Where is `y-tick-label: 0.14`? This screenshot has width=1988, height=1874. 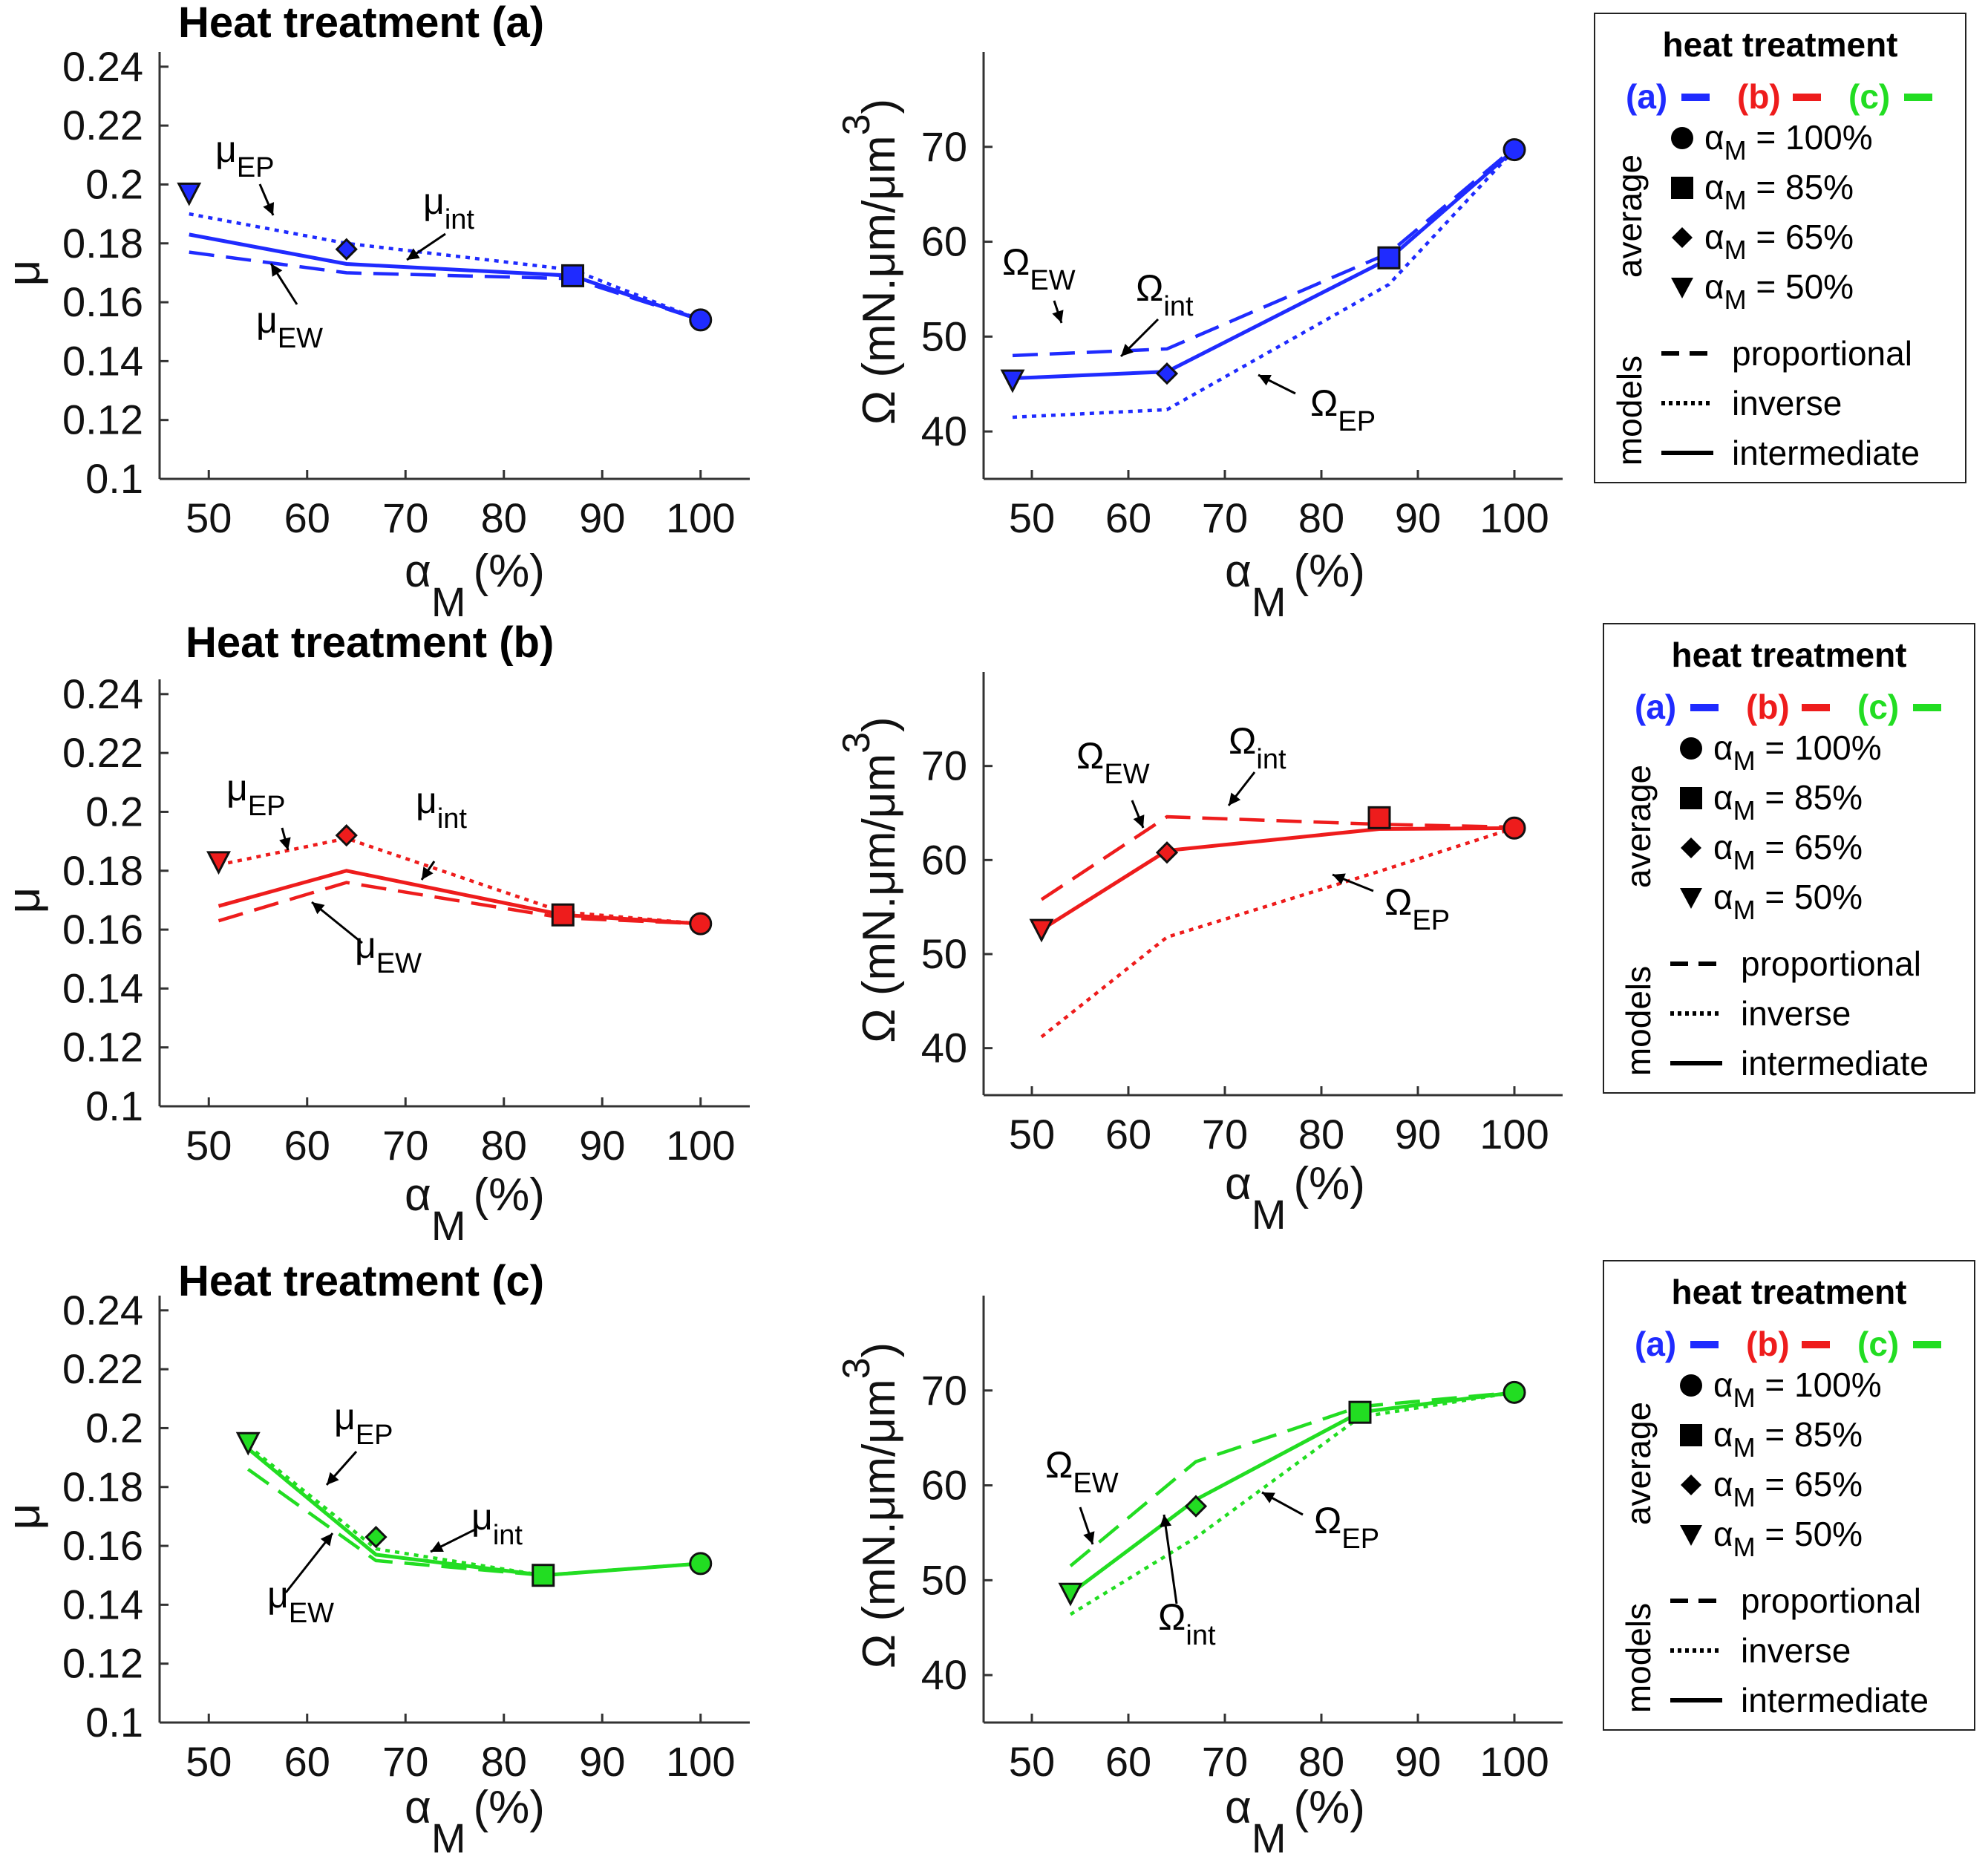 y-tick-label: 0.14 is located at coordinates (102, 1604).